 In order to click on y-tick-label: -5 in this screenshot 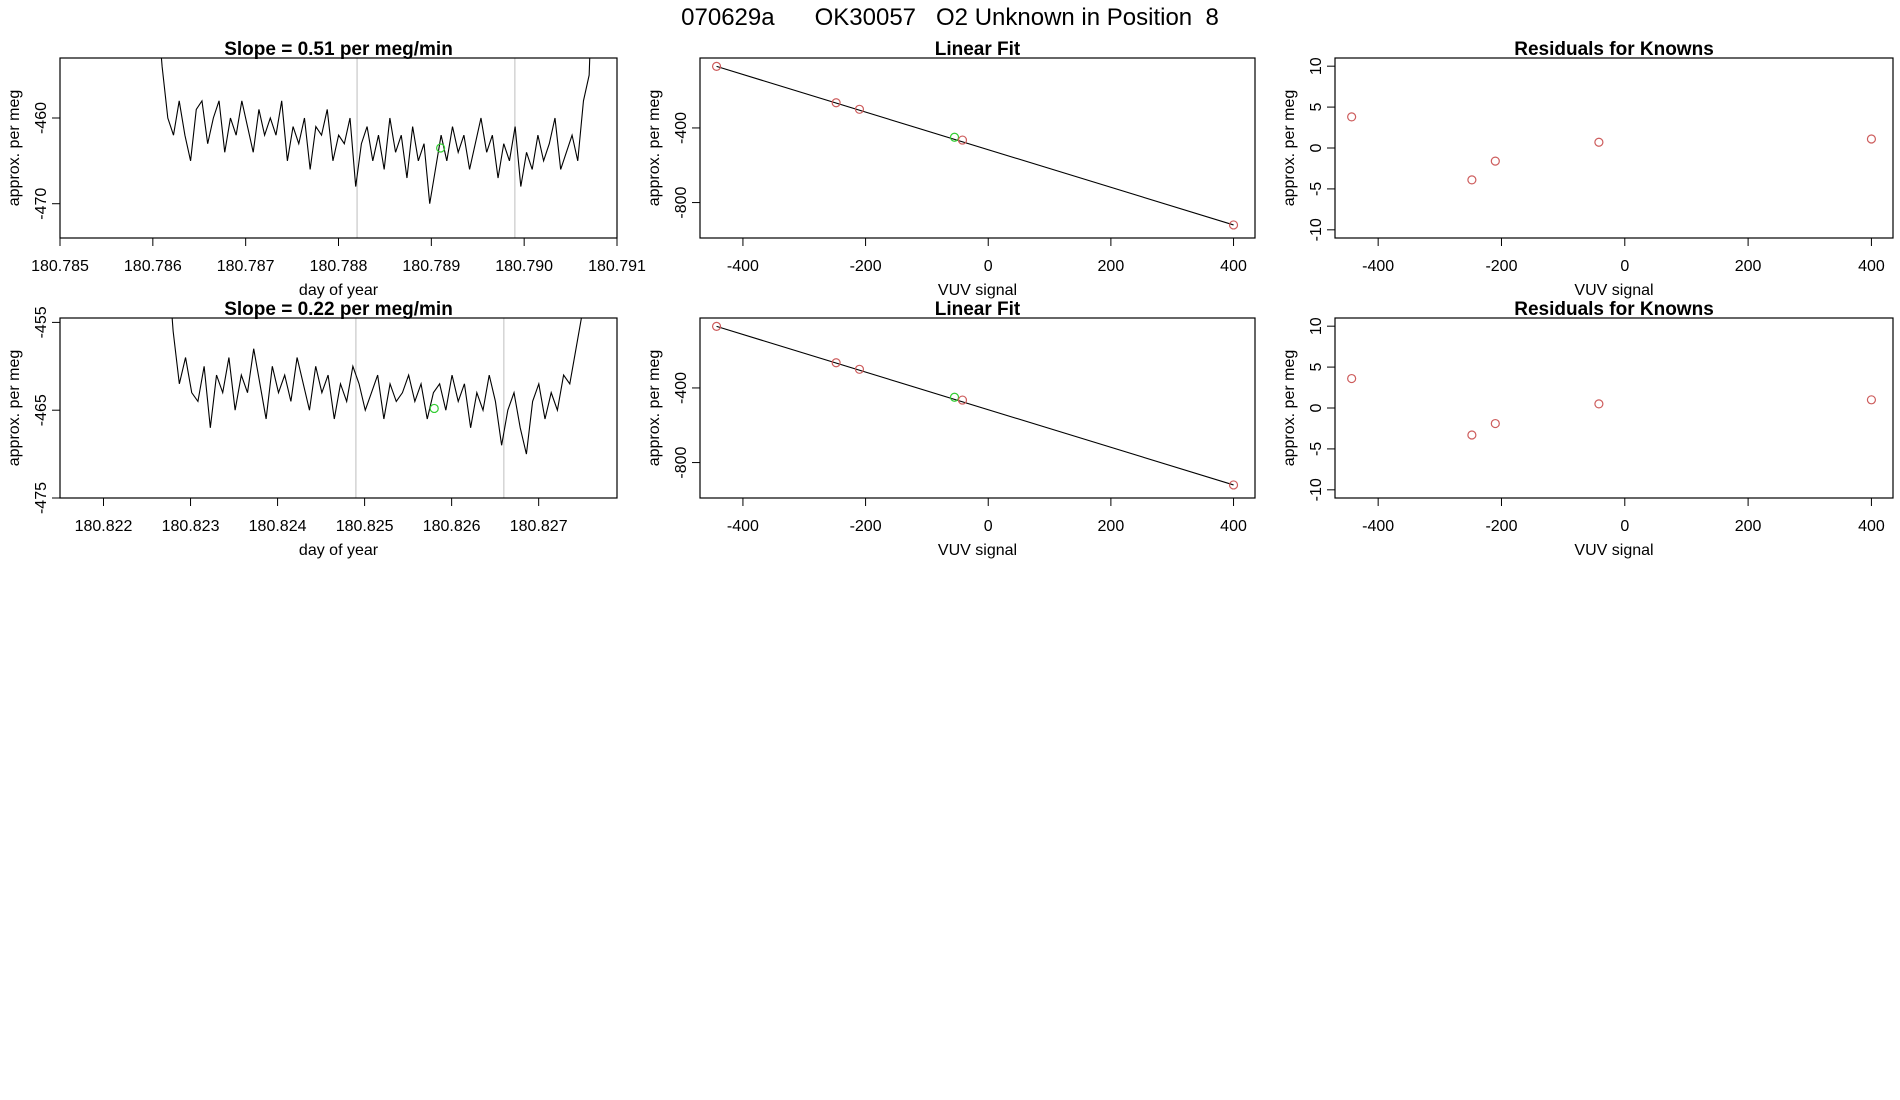, I will do `click(1316, 189)`.